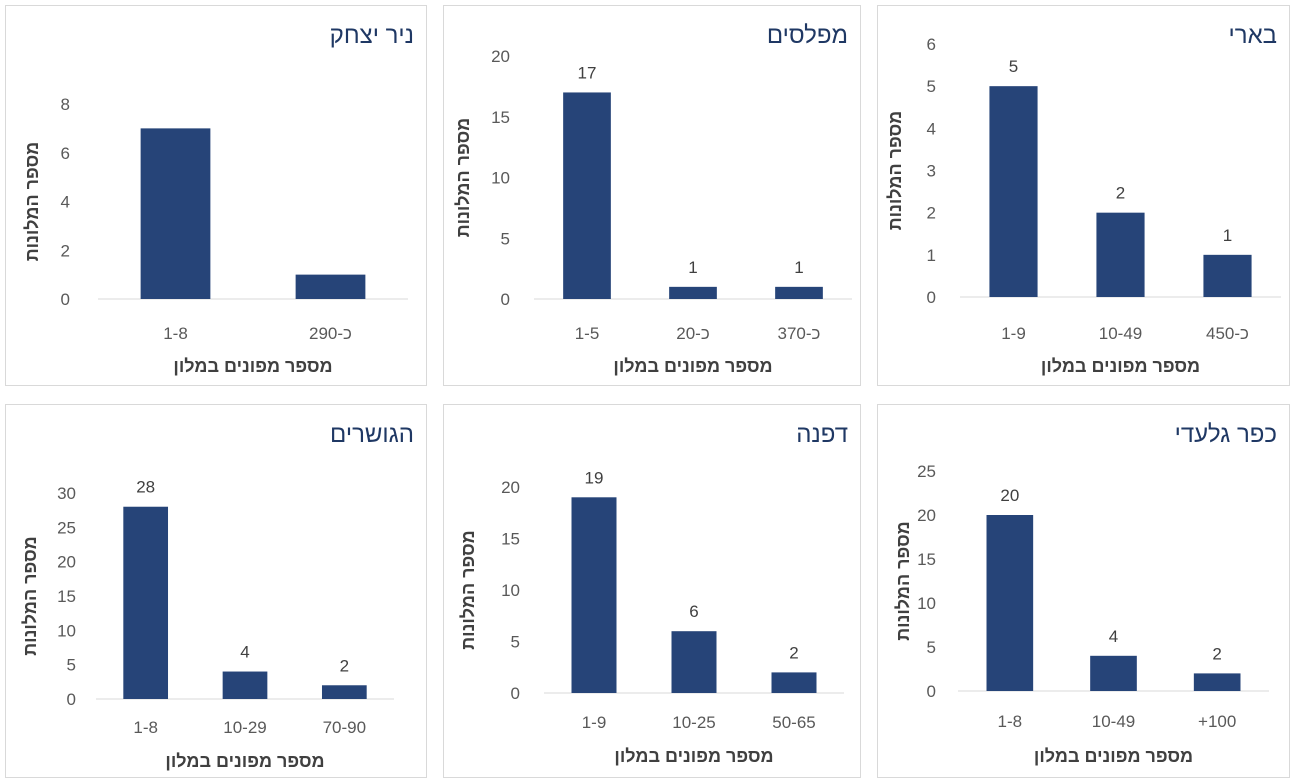  I want to click on data-label: 6, so click(693, 611).